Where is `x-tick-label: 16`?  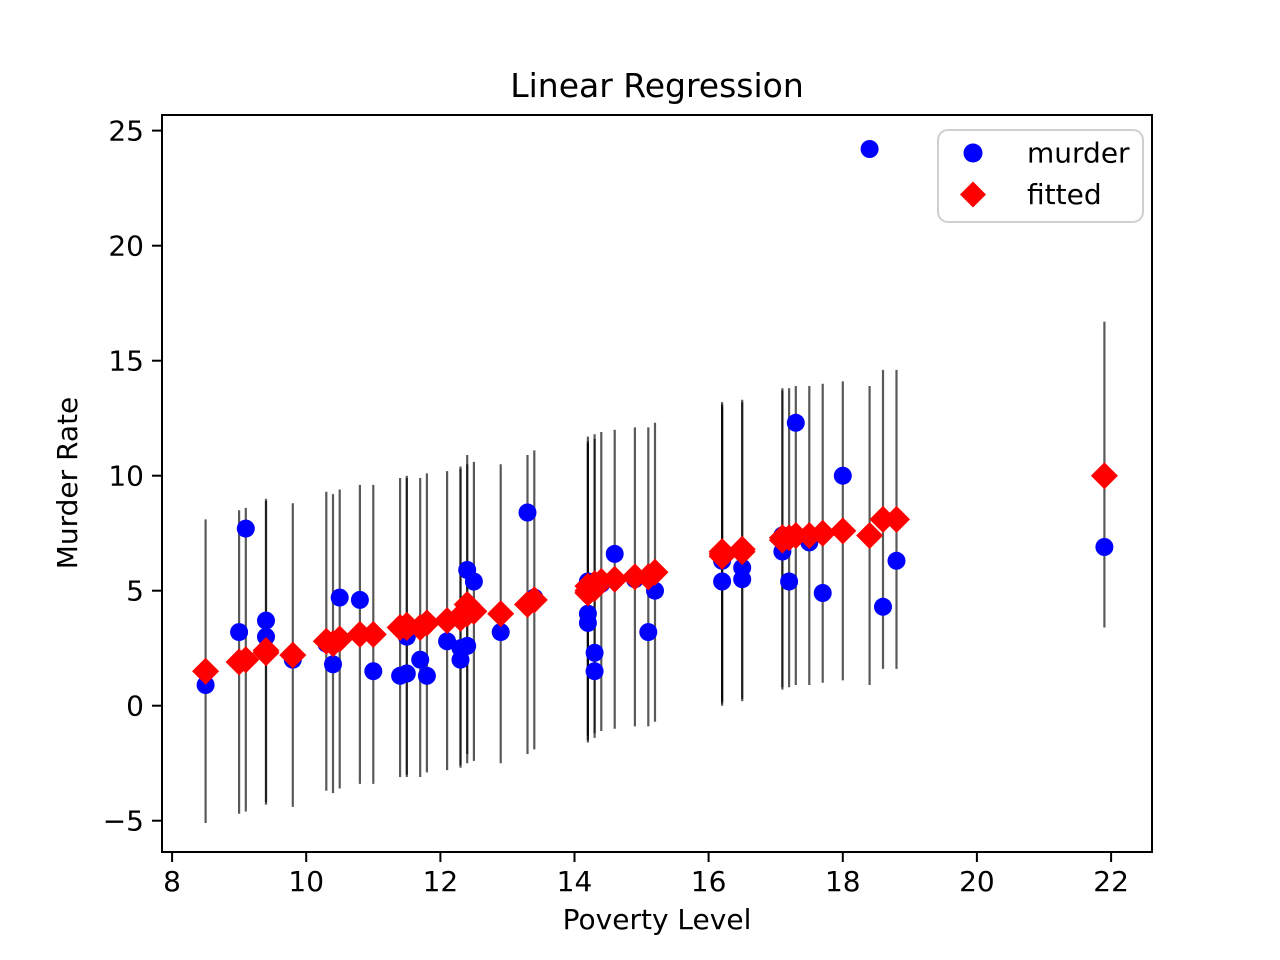 x-tick-label: 16 is located at coordinates (709, 881).